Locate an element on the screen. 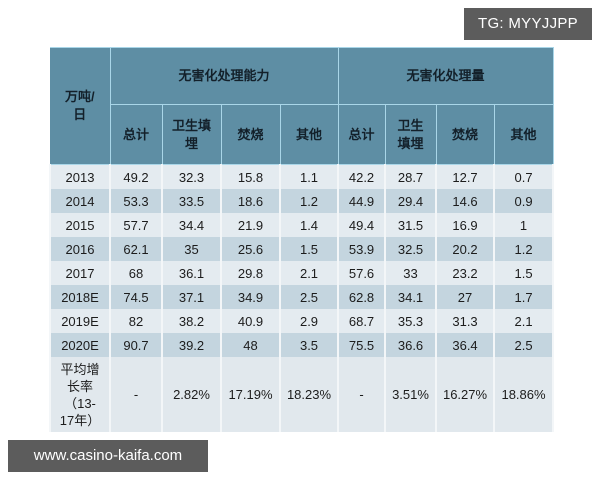 This screenshot has height=480, width=600. cell: 17.19% is located at coordinates (250, 394).